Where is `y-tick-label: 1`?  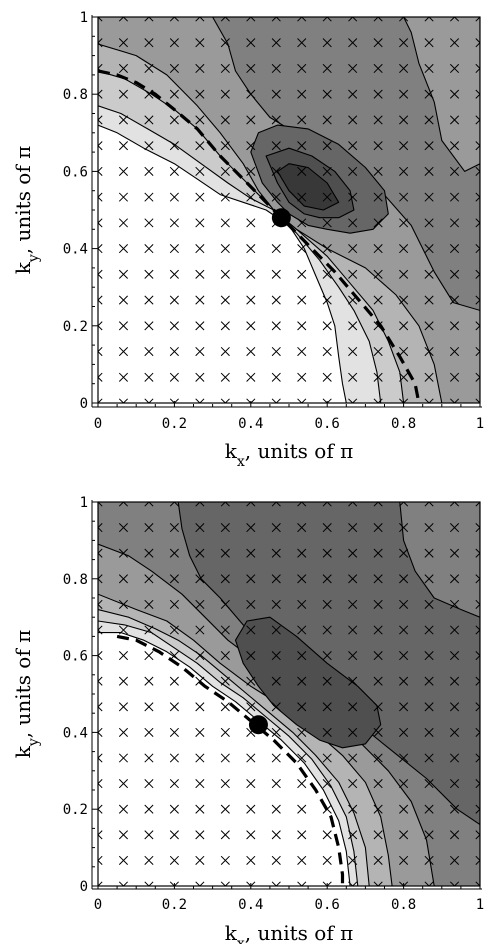
y-tick-label: 1 is located at coordinates (84, 18).